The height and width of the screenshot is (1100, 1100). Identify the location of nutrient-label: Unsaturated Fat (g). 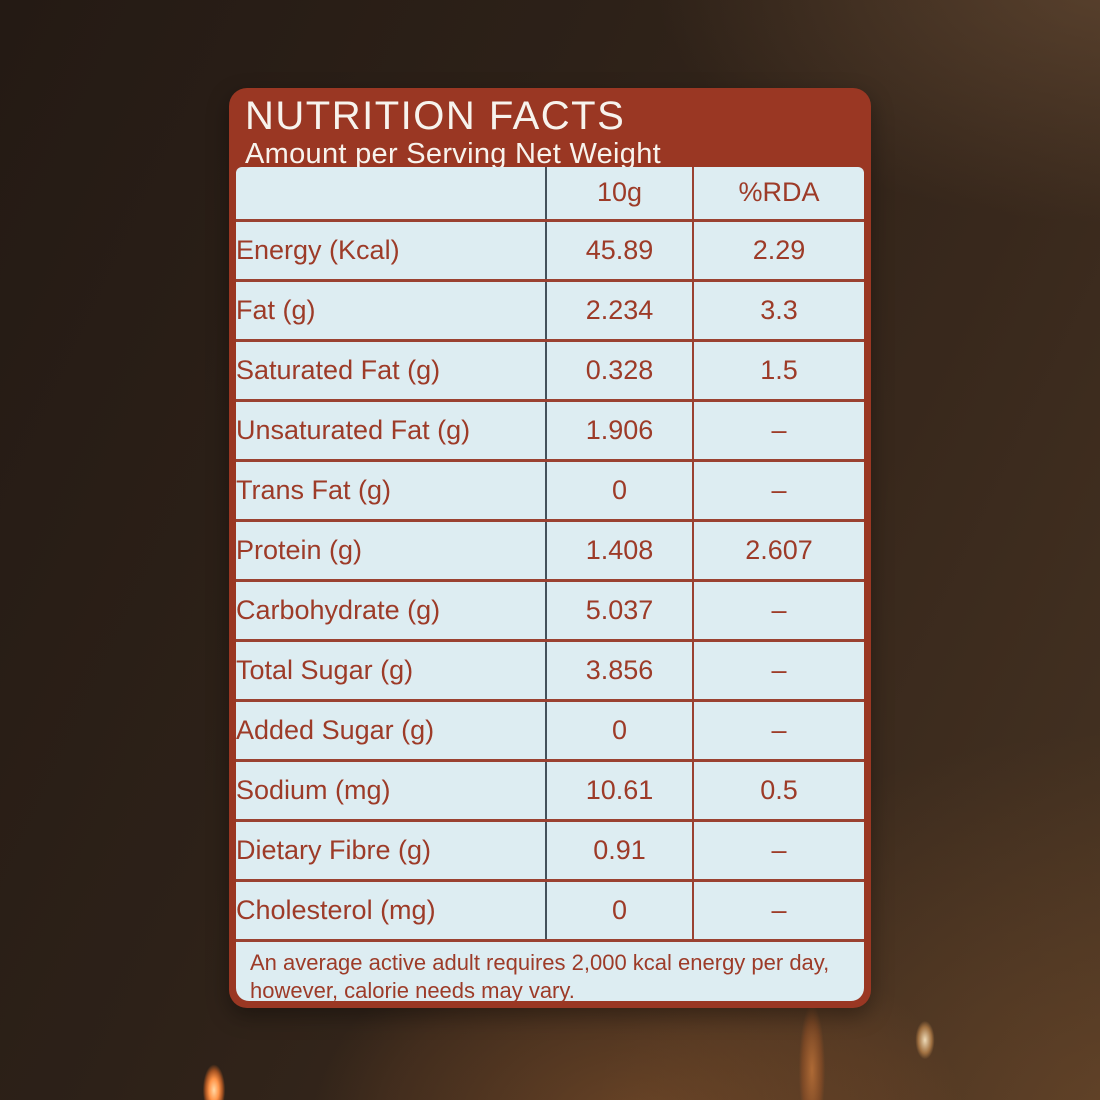
(391, 431).